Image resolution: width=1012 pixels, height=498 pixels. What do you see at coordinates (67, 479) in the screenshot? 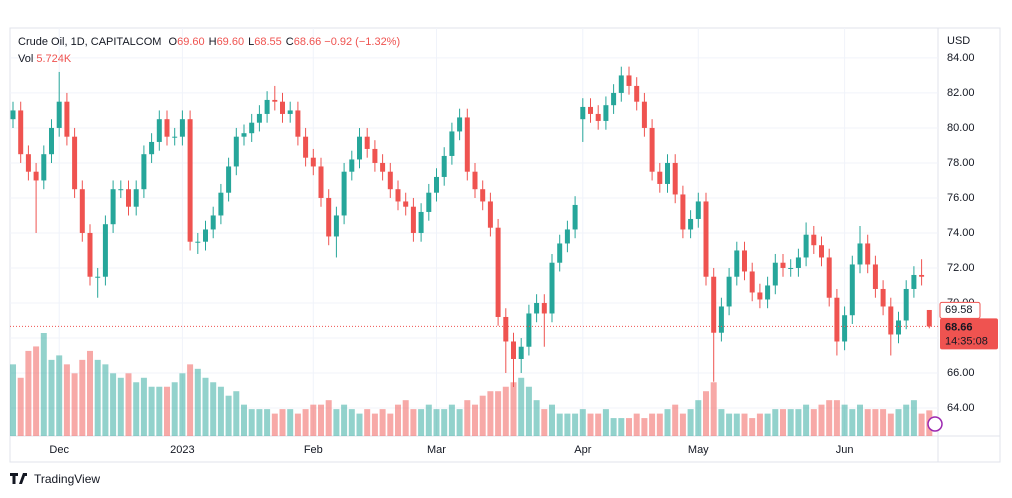
I see `brand: TradingView` at bounding box center [67, 479].